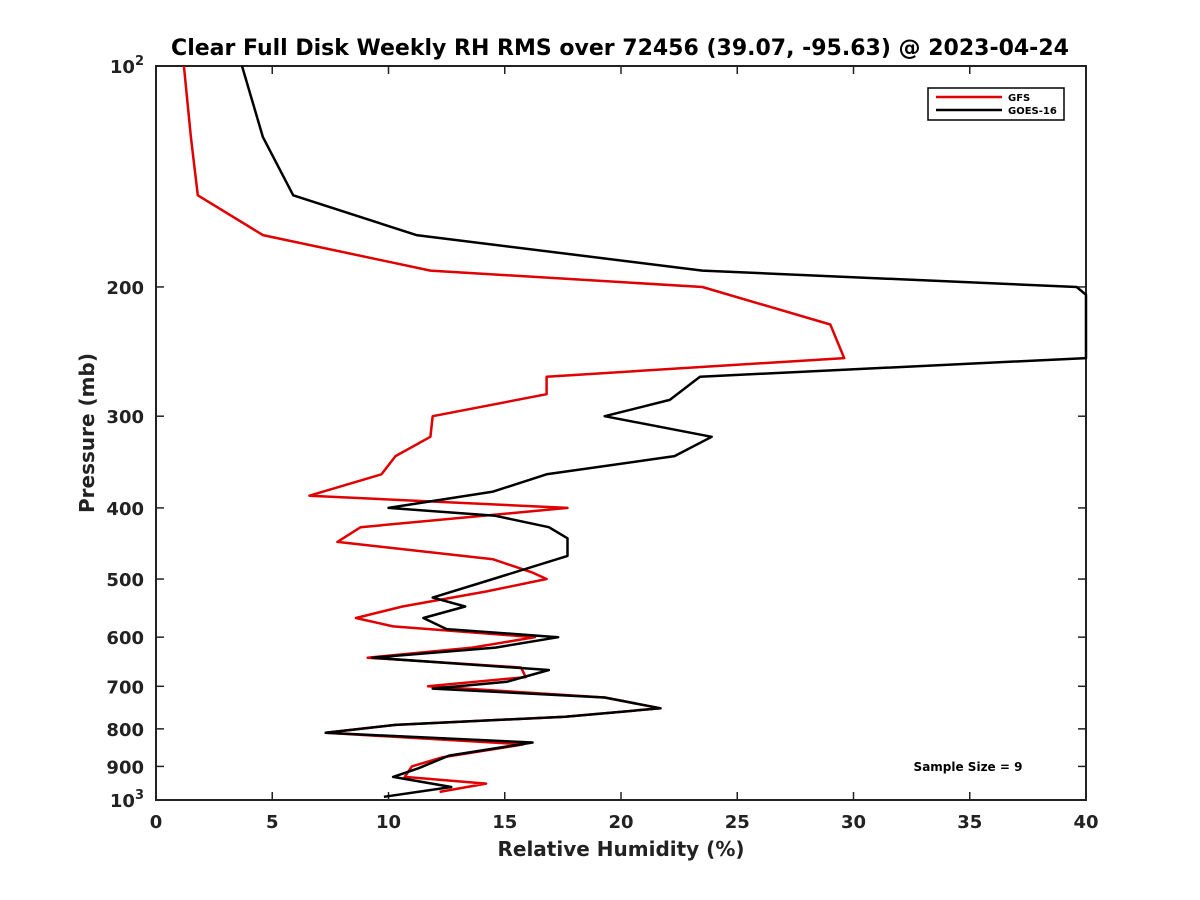  What do you see at coordinates (272, 822) in the screenshot?
I see `x-tick-label: 5` at bounding box center [272, 822].